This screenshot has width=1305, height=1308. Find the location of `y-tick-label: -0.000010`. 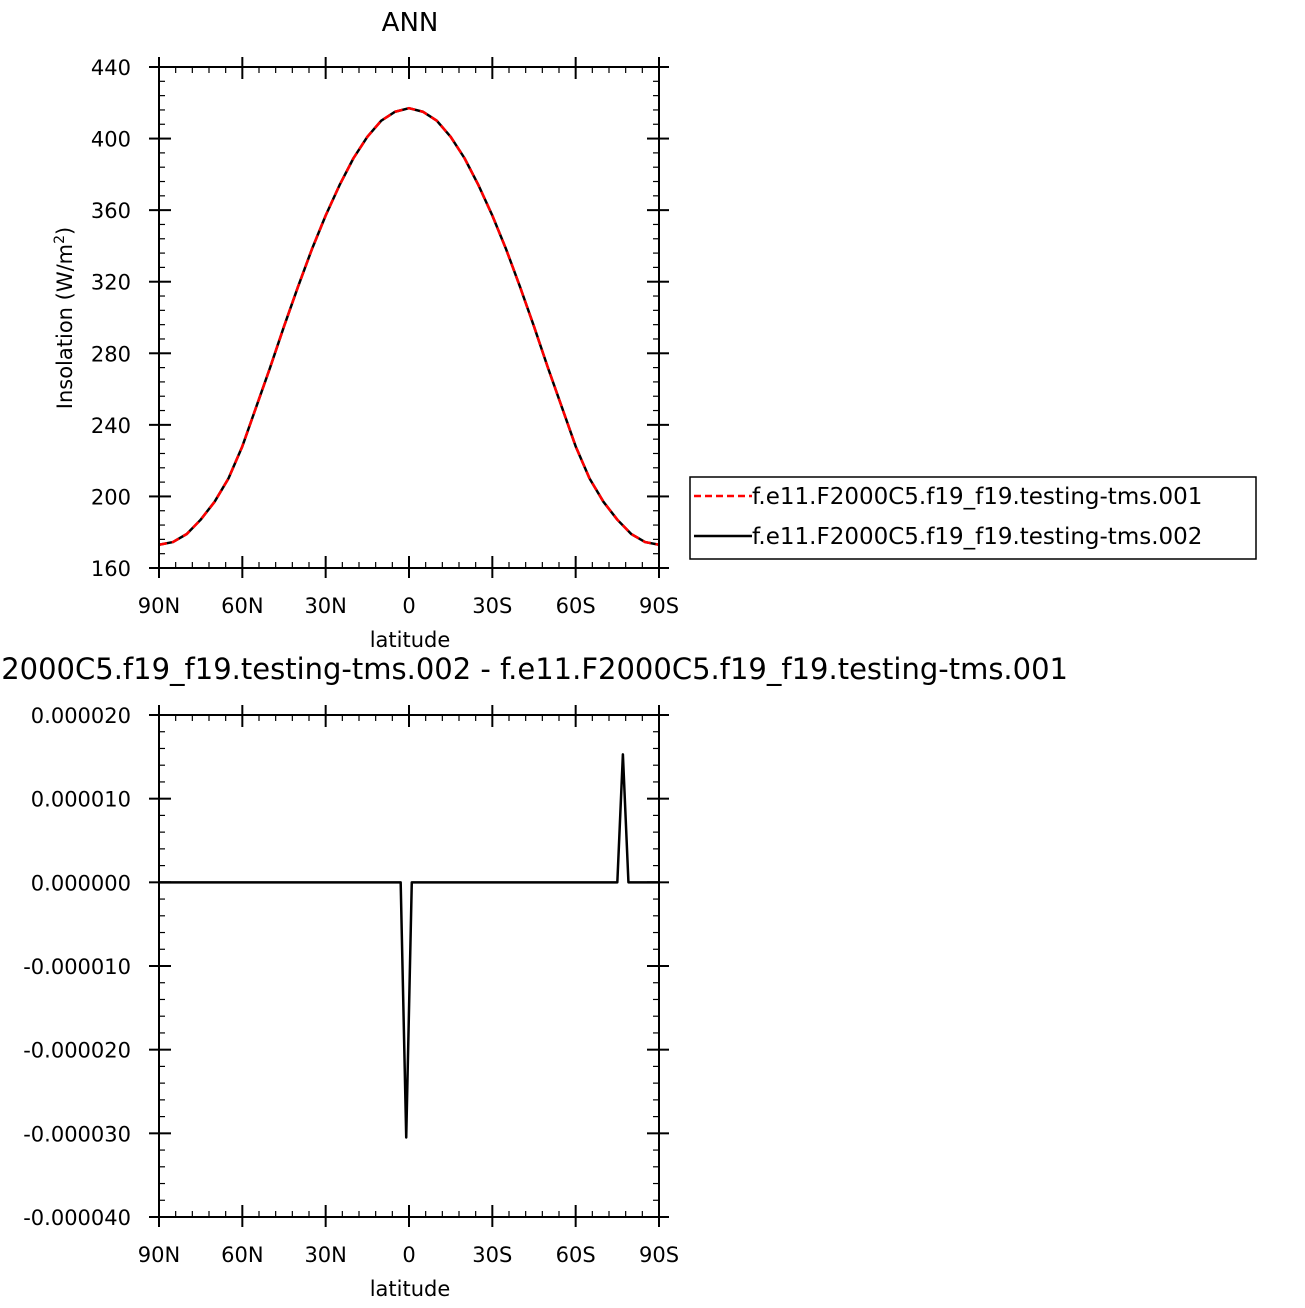

y-tick-label: -0.000010 is located at coordinates (77, 967).